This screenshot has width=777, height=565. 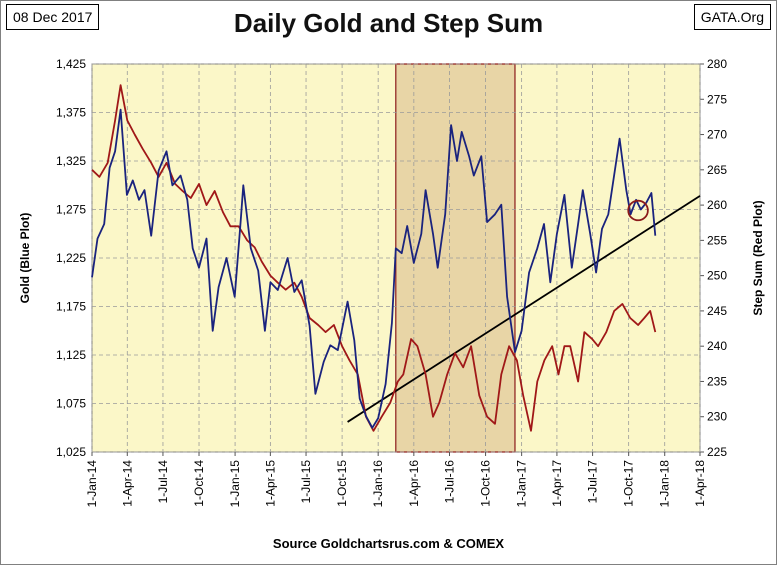 What do you see at coordinates (486, 483) in the screenshot?
I see `x-tick-label: 1-Oct-16` at bounding box center [486, 483].